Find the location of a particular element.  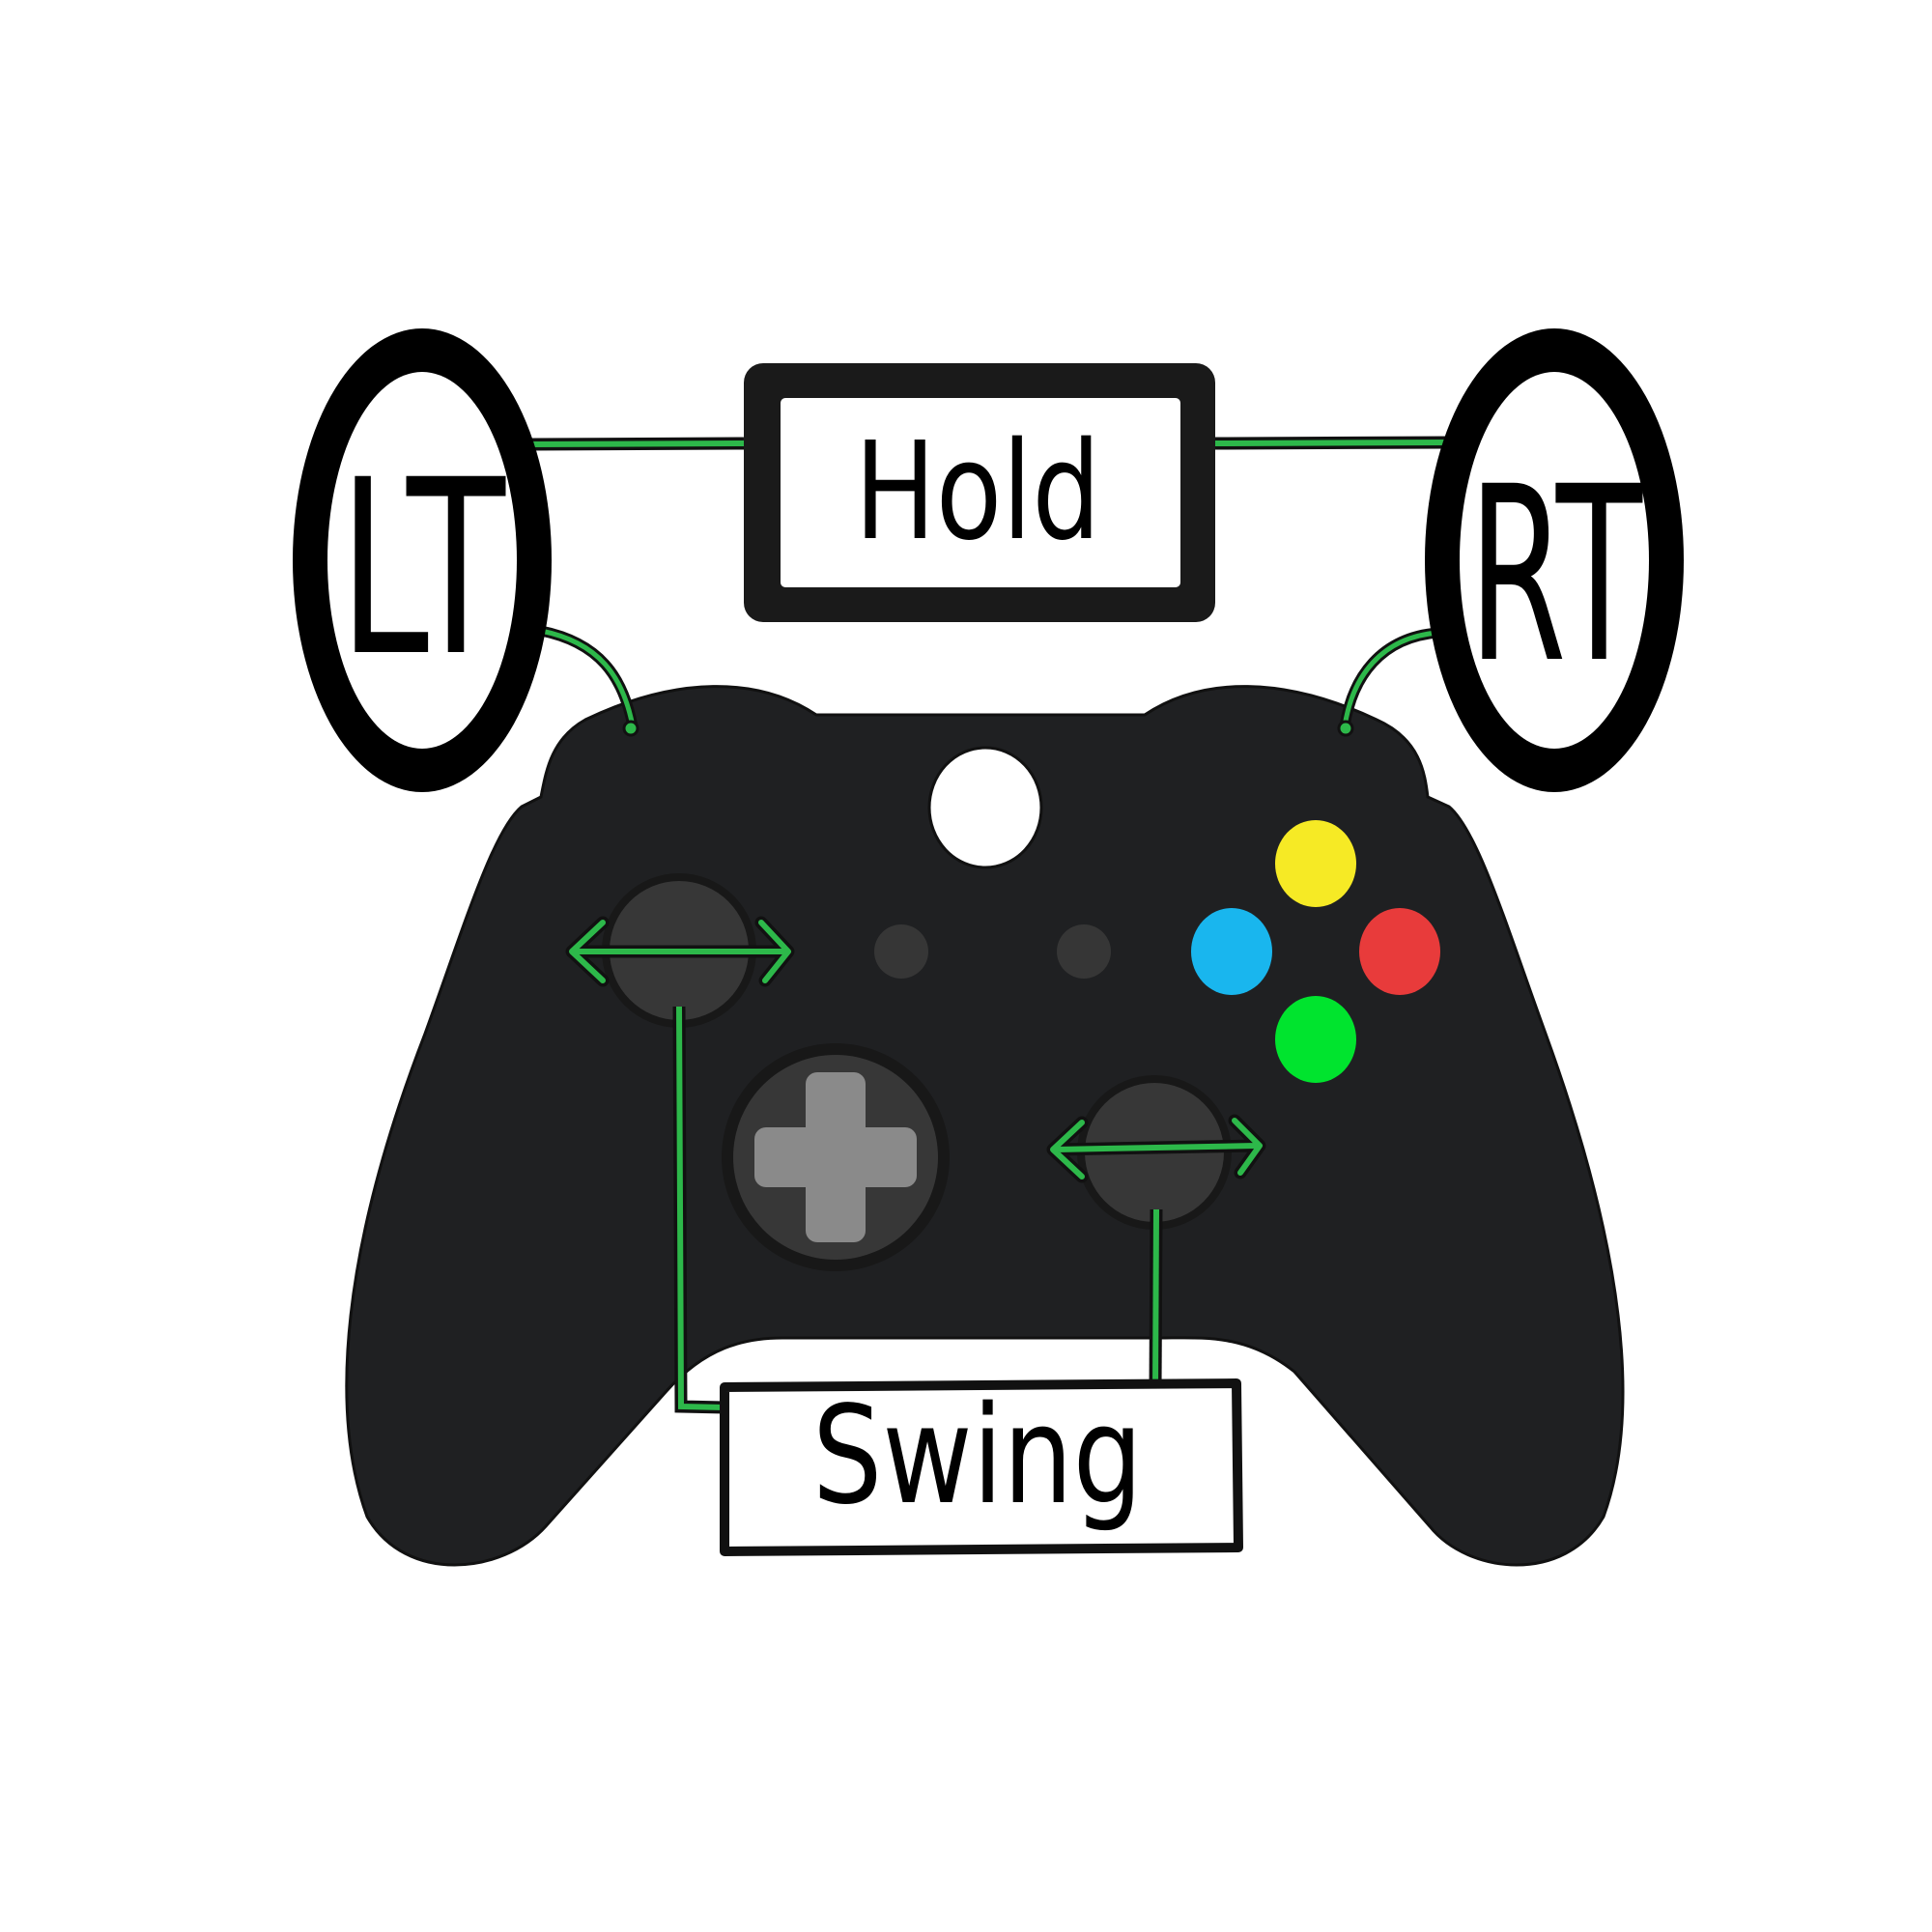

view-button is located at coordinates (901, 951).